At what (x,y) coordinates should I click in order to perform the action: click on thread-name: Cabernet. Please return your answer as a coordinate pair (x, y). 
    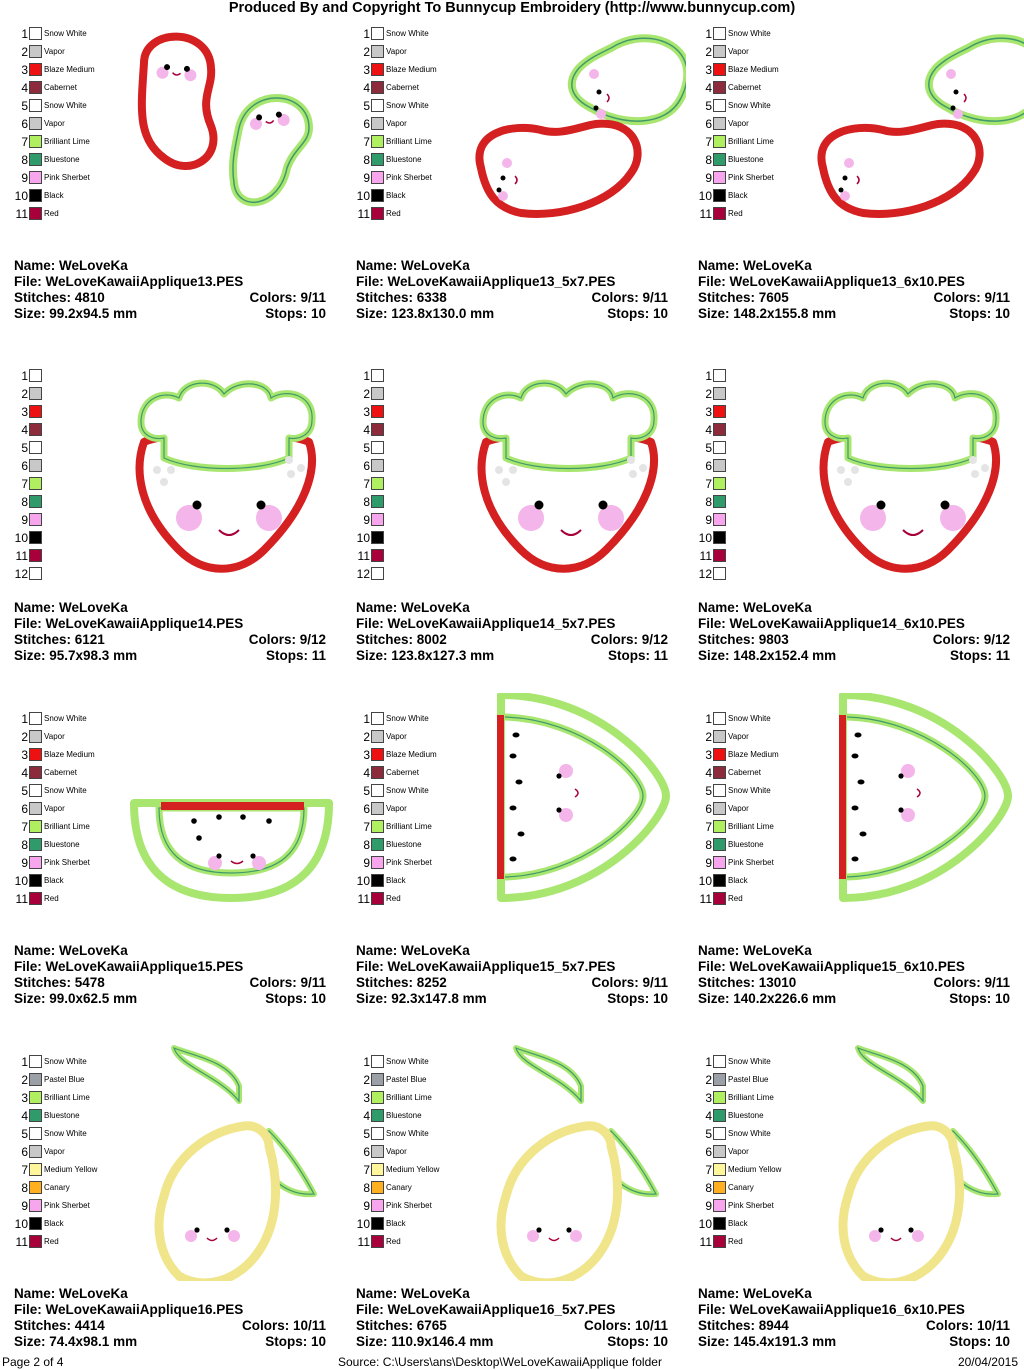
    Looking at the image, I should click on (744, 772).